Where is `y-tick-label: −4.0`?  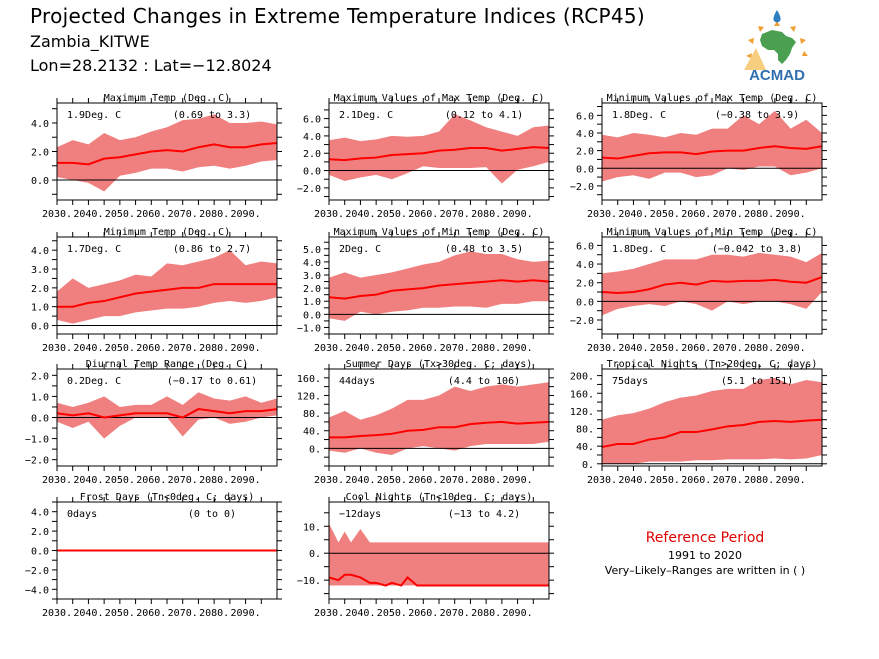 y-tick-label: −4.0 is located at coordinates (37, 590).